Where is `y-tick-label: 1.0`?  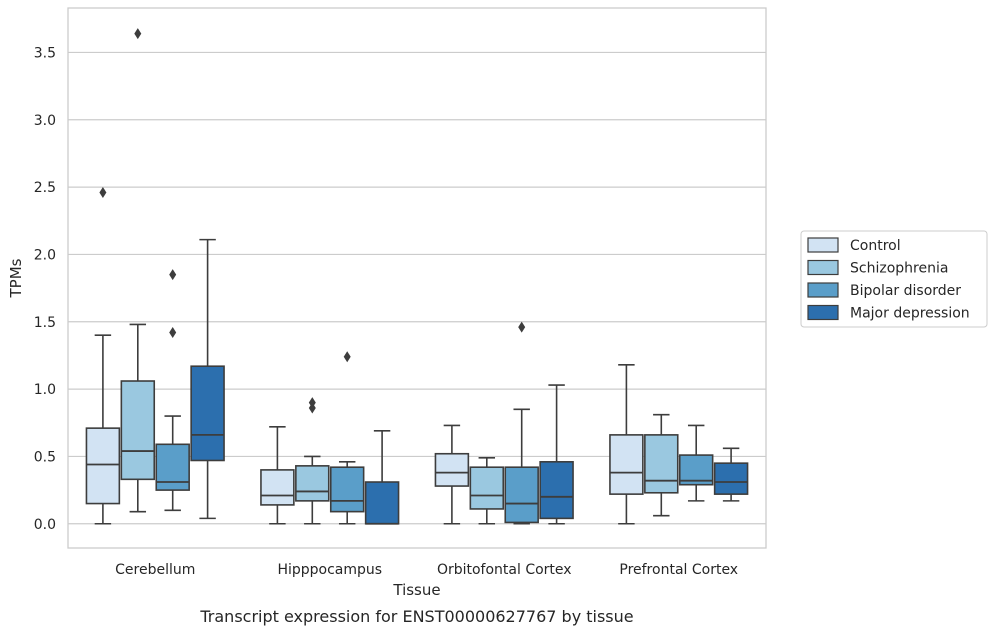 y-tick-label: 1.0 is located at coordinates (45, 390).